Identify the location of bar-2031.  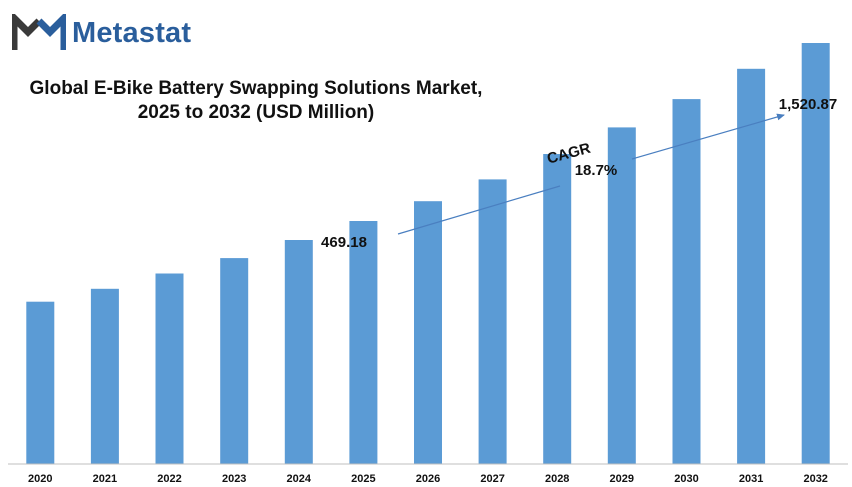
(751, 266).